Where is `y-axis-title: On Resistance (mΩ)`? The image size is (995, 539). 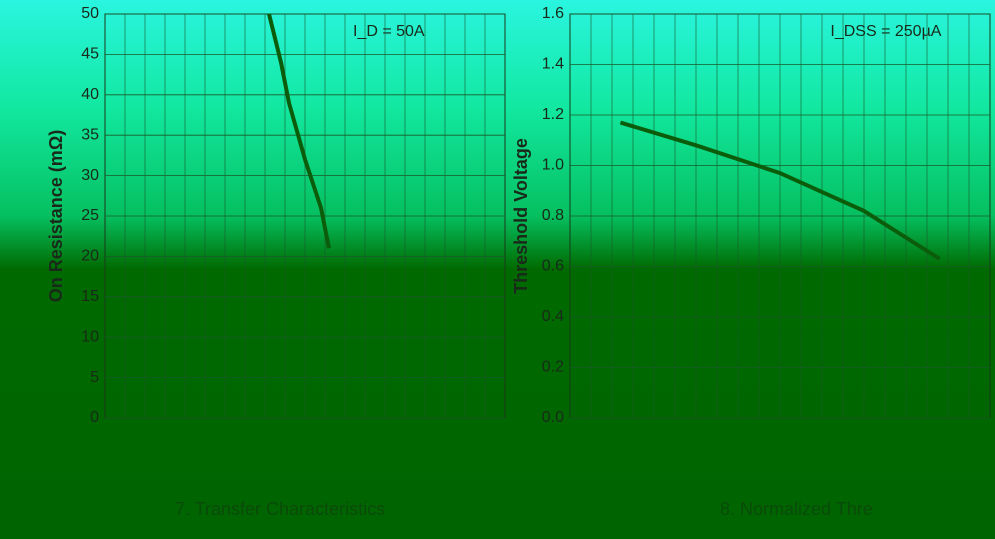 y-axis-title: On Resistance (mΩ) is located at coordinates (56, 216).